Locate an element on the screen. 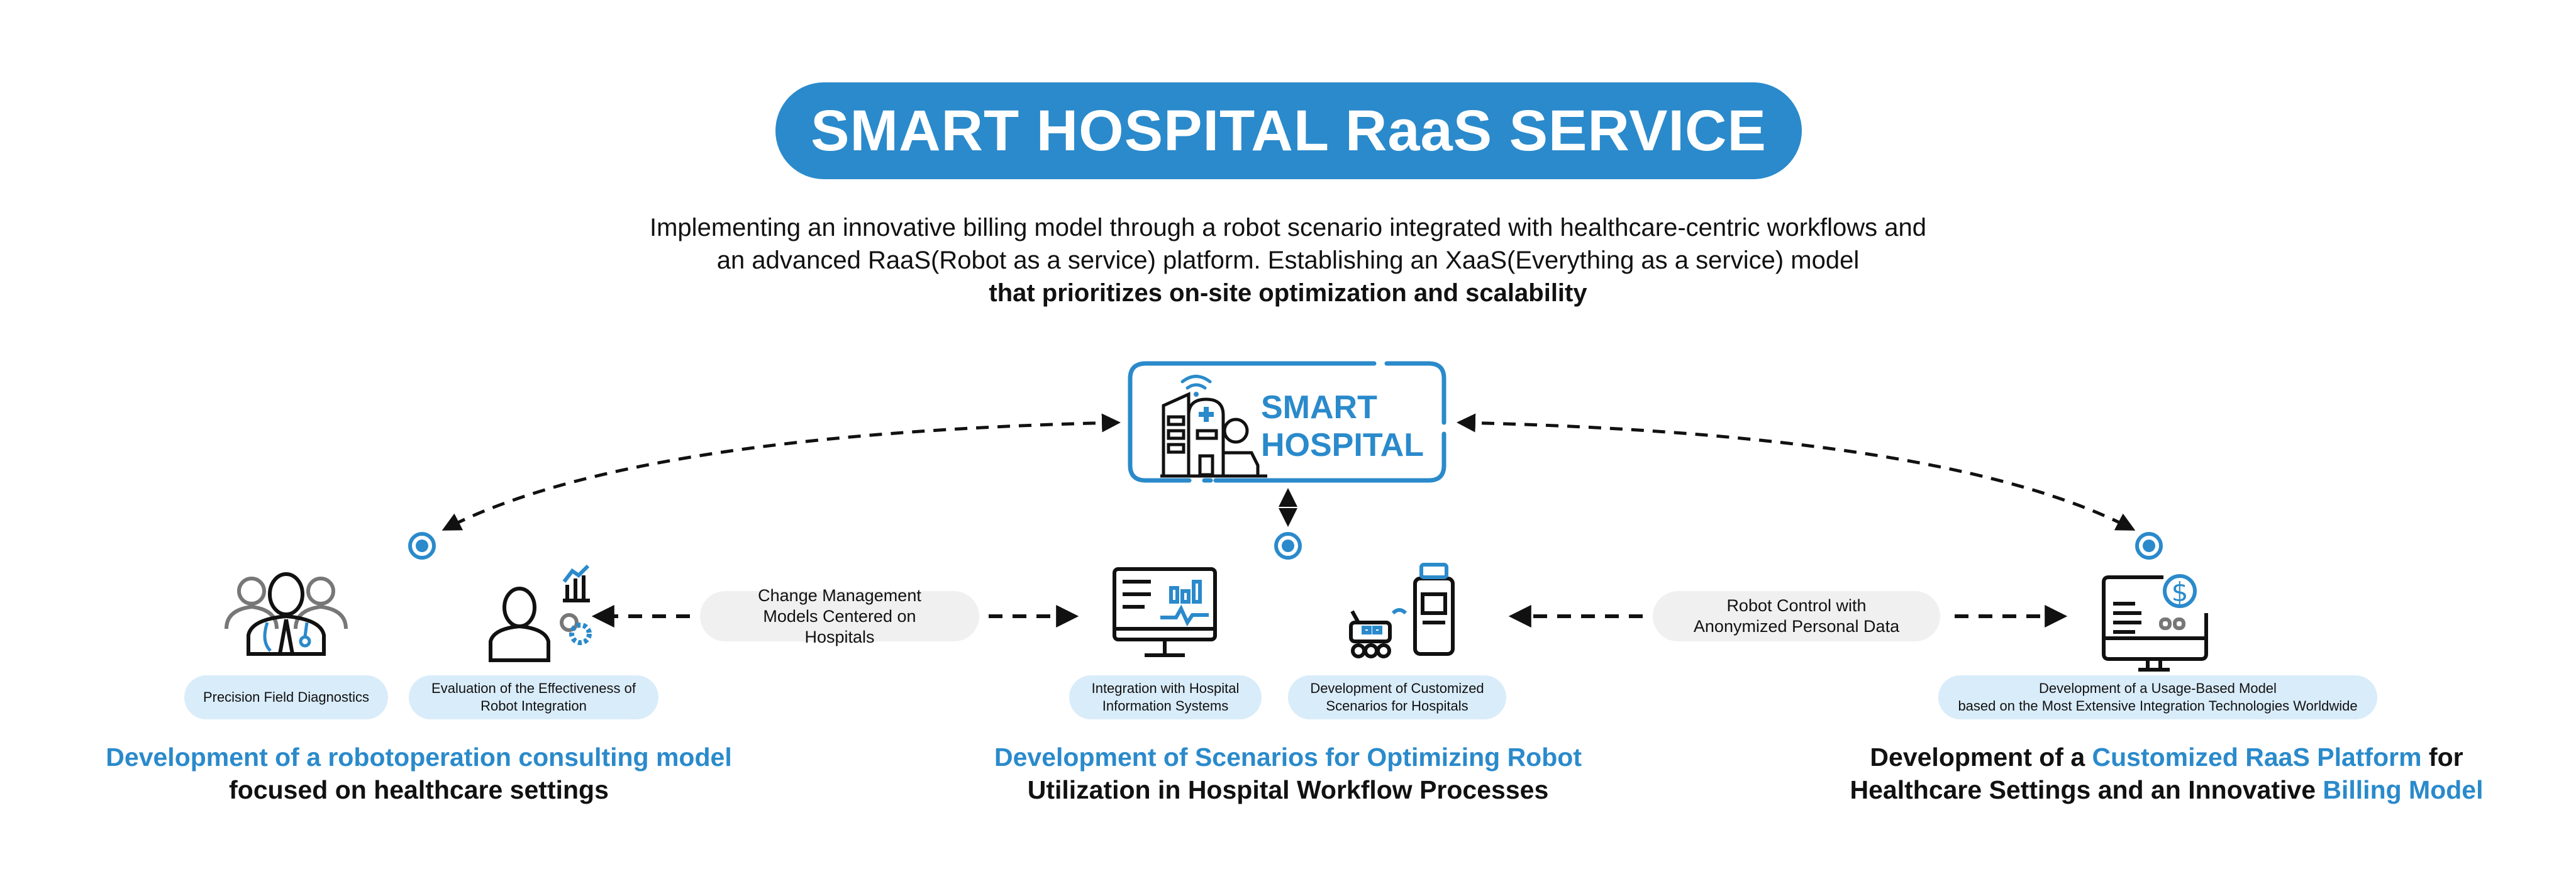  analyst-gears-icon is located at coordinates (540, 613).